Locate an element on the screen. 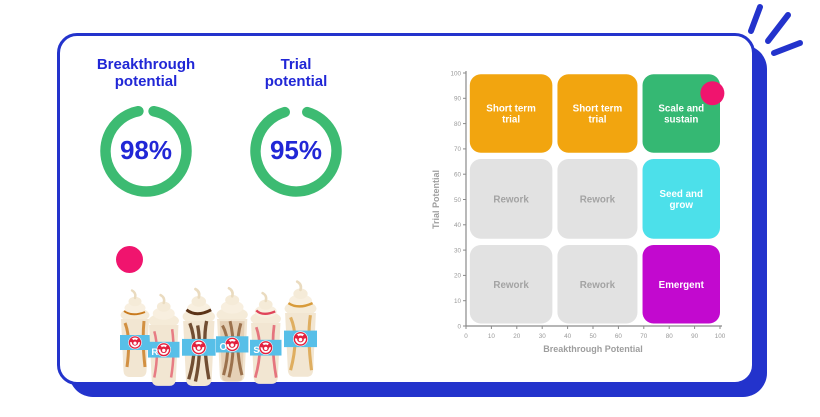 The height and width of the screenshot is (417, 820). x-tick-label: 60 is located at coordinates (619, 336).